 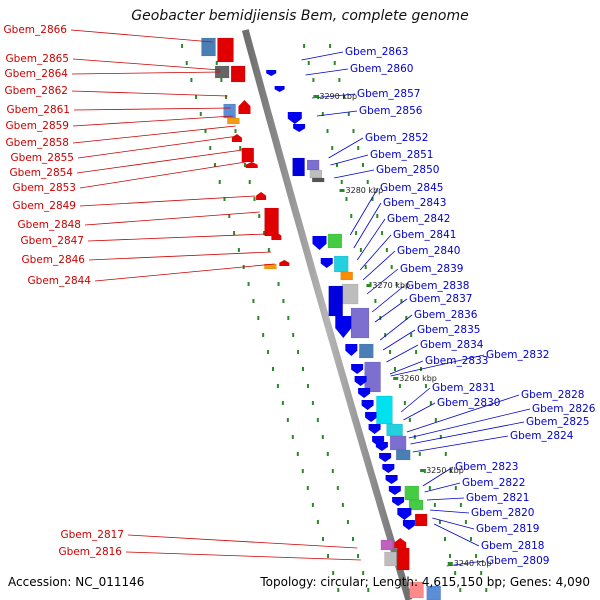 I want to click on gene-label: Gbem_2863, so click(x=376, y=52).